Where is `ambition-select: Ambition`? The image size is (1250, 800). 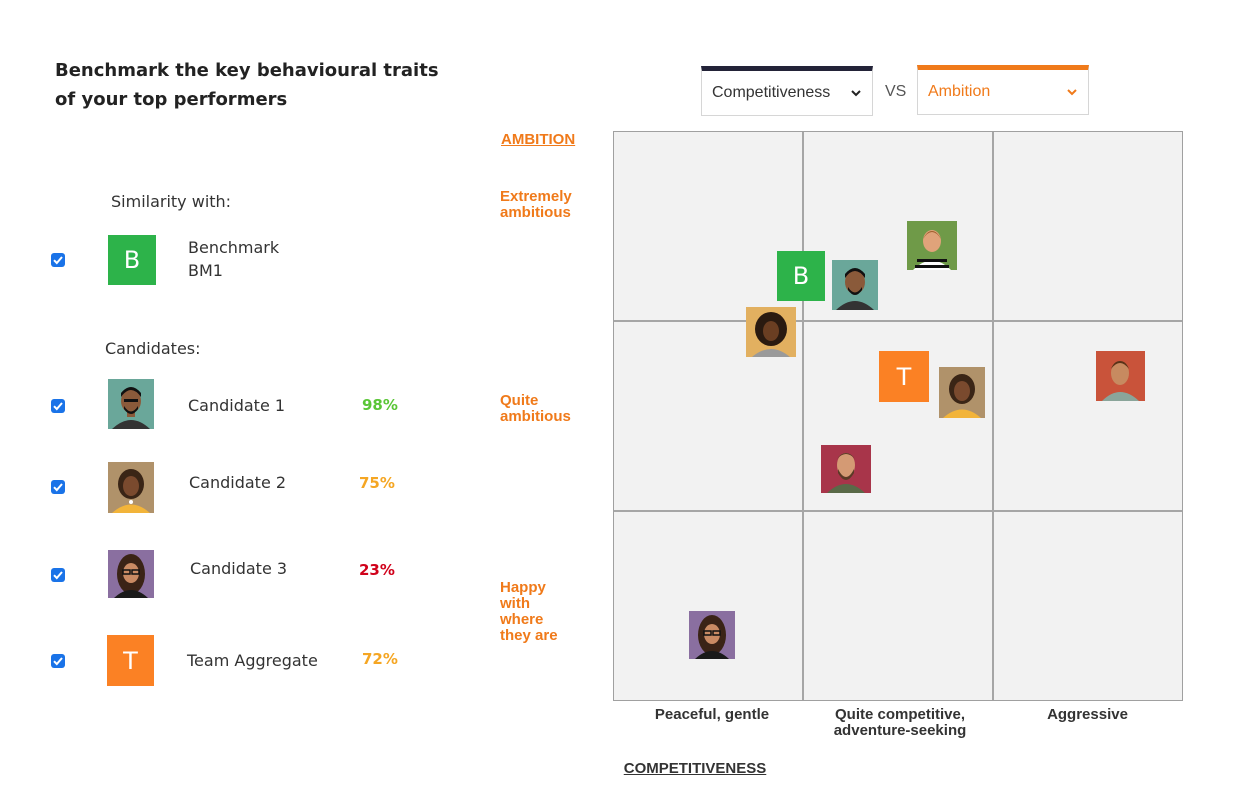 ambition-select: Ambition is located at coordinates (1003, 90).